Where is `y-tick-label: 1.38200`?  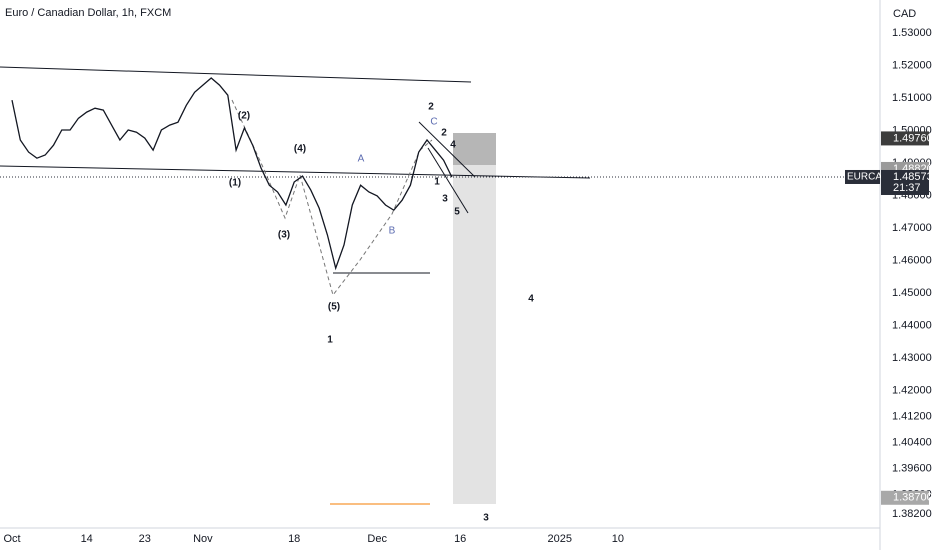
y-tick-label: 1.38200 is located at coordinates (912, 514).